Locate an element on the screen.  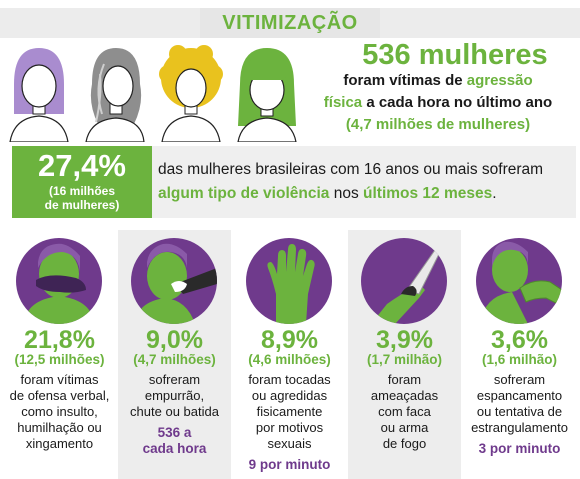
column-count: (1,6 milhão) is located at coordinates (519, 359).